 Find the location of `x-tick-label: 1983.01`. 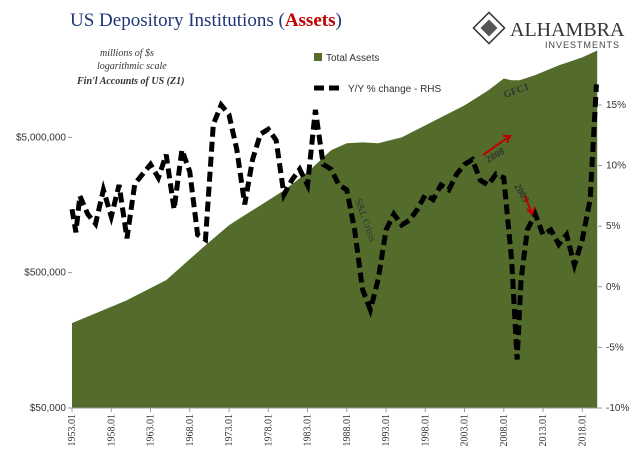

x-tick-label: 1983.01 is located at coordinates (308, 430).